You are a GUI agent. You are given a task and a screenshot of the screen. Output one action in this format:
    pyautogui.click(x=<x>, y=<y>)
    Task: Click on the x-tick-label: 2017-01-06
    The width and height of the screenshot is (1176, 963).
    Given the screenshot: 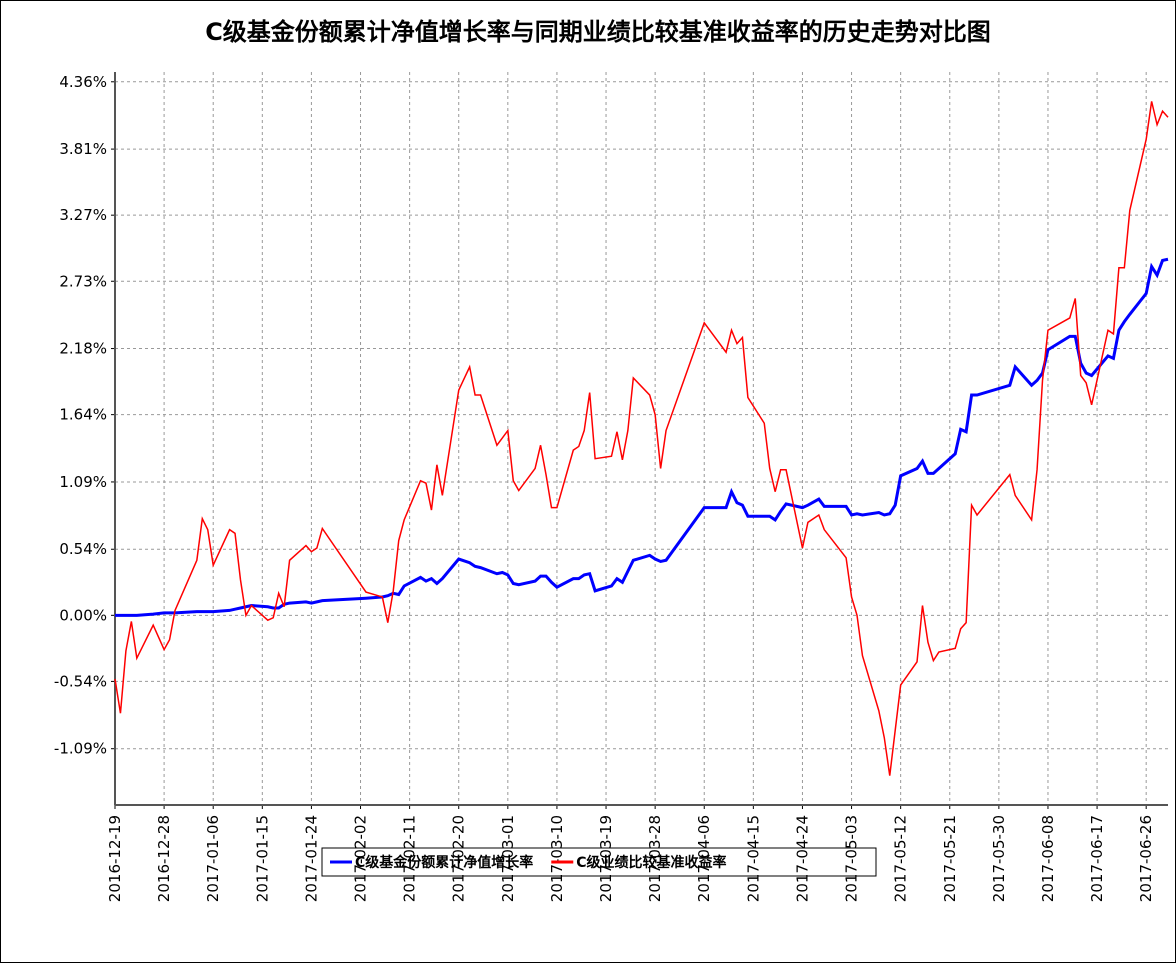 What is the action you would take?
    pyautogui.click(x=213, y=858)
    